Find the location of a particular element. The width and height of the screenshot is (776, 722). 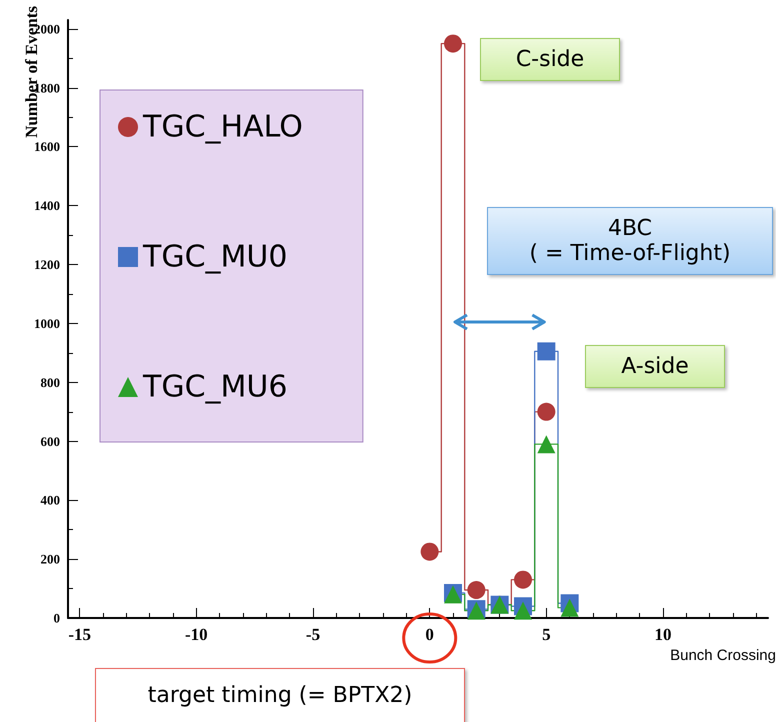

y-tick-label: 1200 is located at coordinates (47, 264).